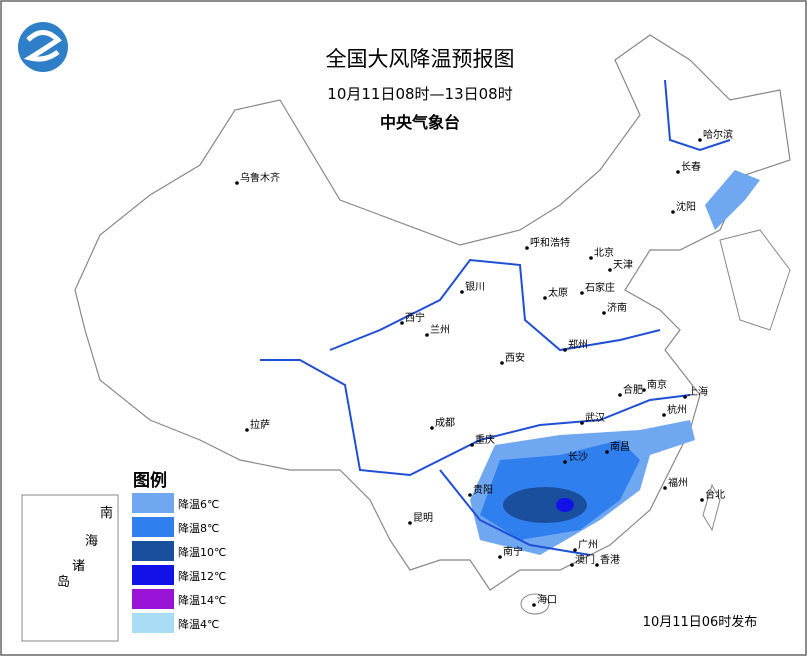  Describe the element at coordinates (620, 446) in the screenshot. I see `city-label: 南昌` at that location.